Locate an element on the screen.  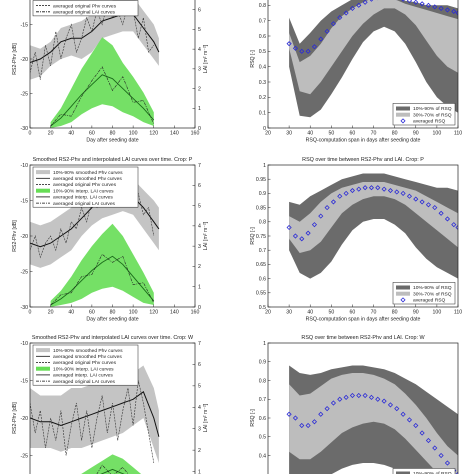
legend-box is located at coordinates (424, 471).